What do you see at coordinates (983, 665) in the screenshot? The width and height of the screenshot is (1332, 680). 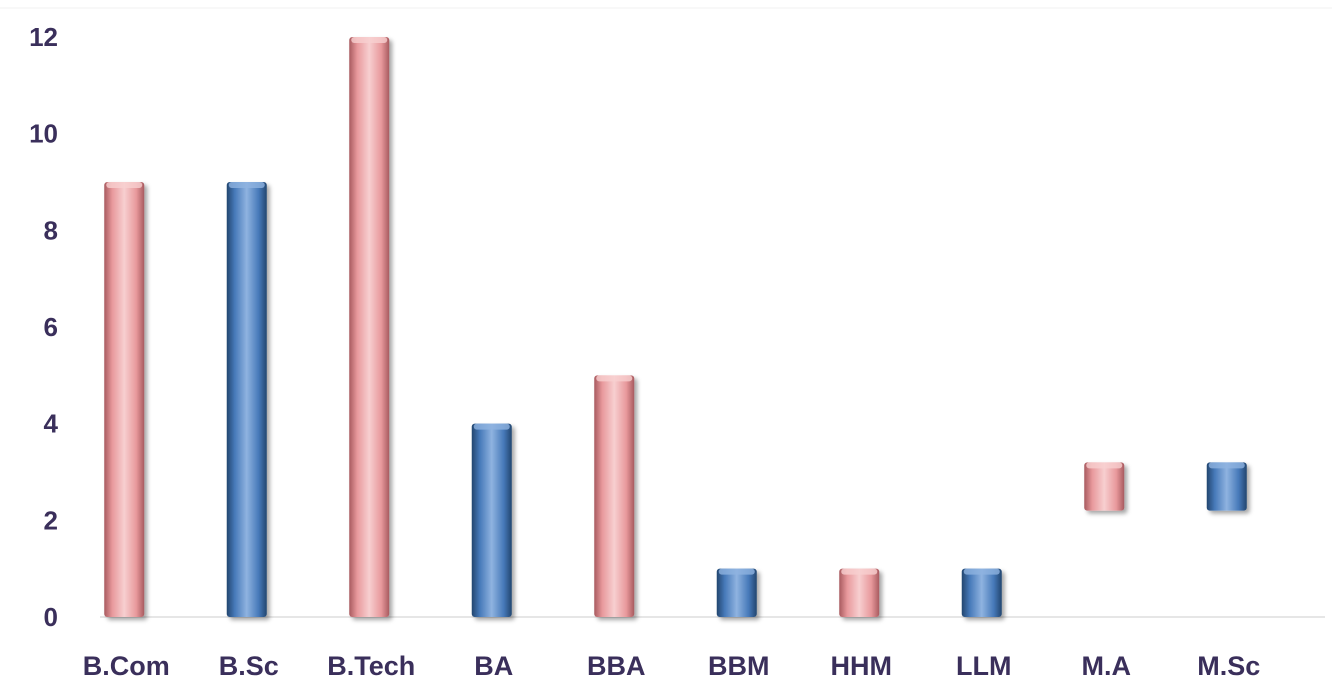 I see `x-tick-label: LLM` at bounding box center [983, 665].